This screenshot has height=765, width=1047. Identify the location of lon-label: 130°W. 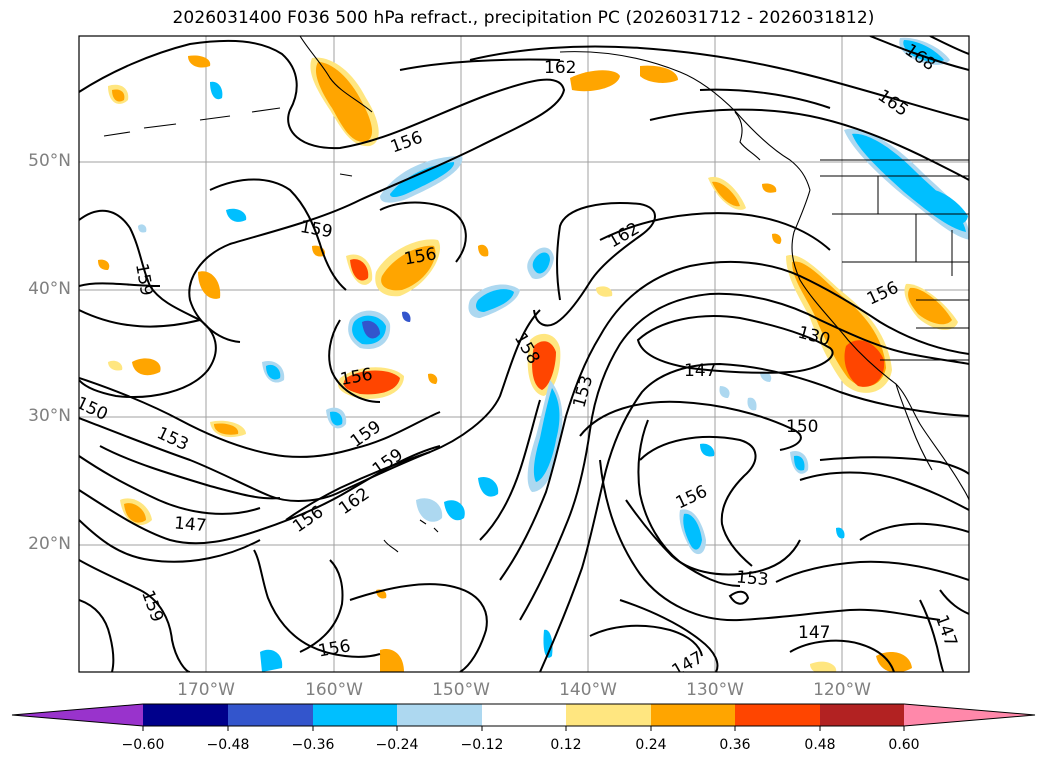
(715, 690).